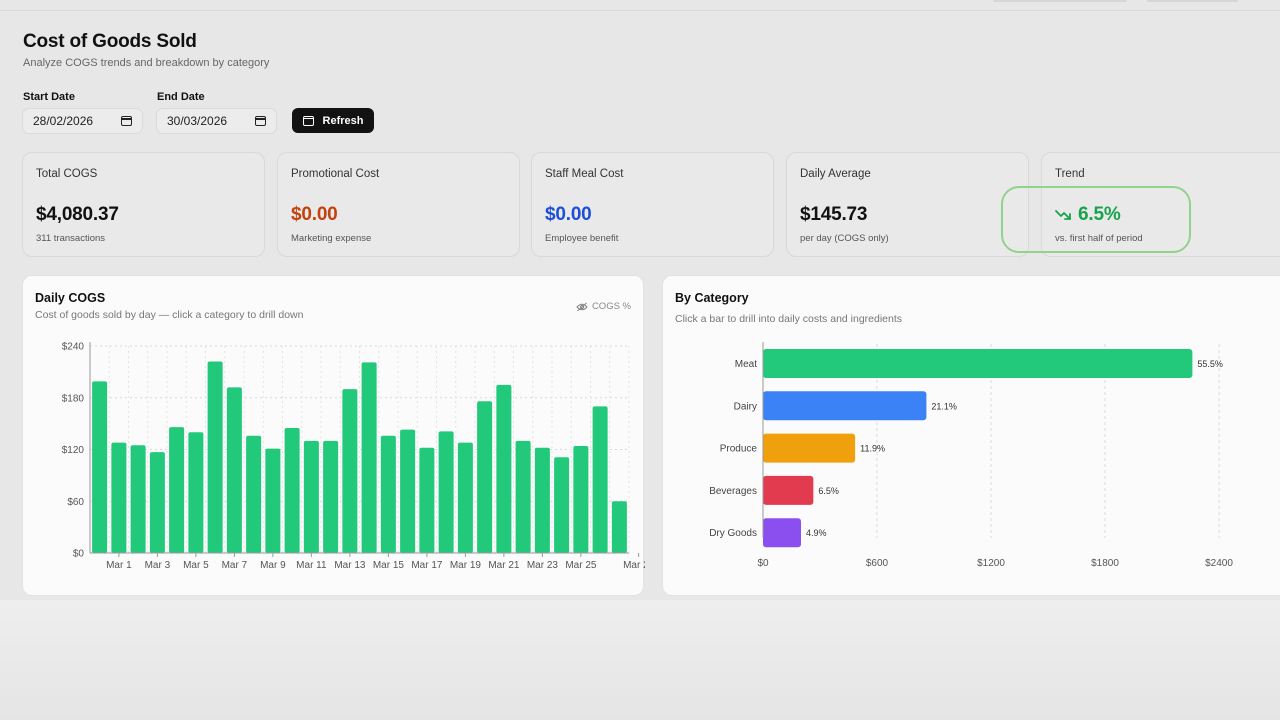 The width and height of the screenshot is (1280, 720). I want to click on x-tick-label: Mar 11, so click(311, 565).